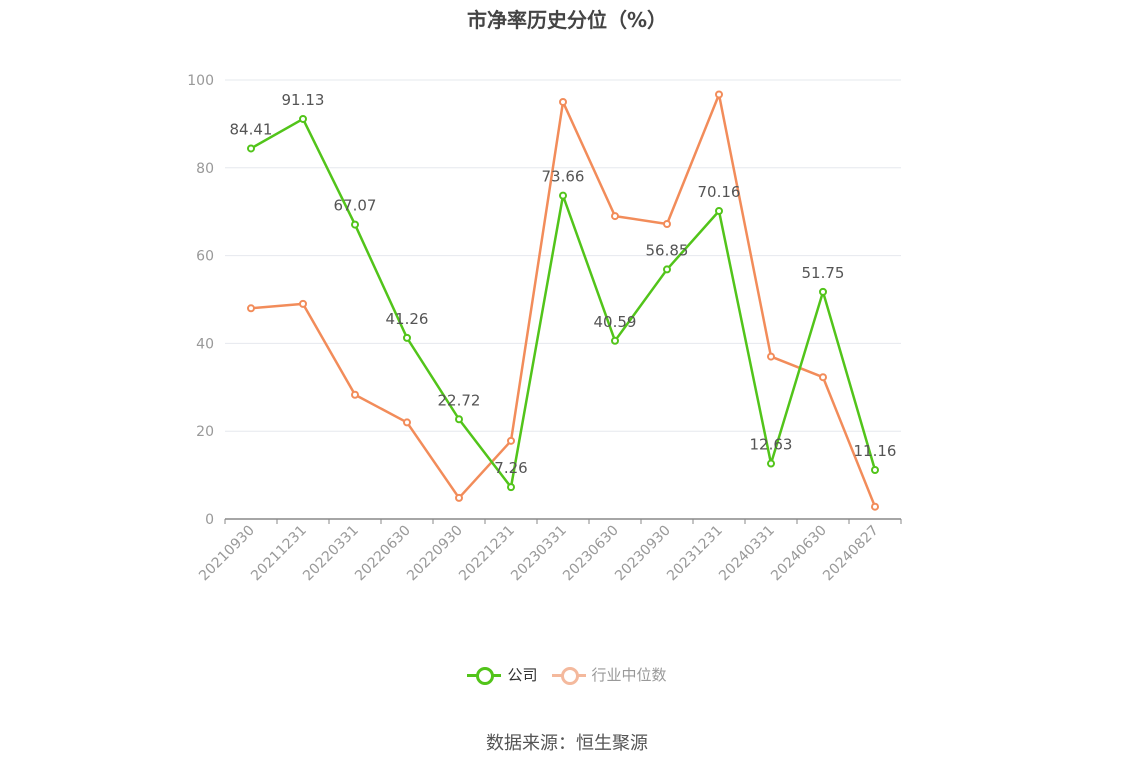 The height and width of the screenshot is (766, 1134). What do you see at coordinates (563, 177) in the screenshot?
I see `data-label: 73.66` at bounding box center [563, 177].